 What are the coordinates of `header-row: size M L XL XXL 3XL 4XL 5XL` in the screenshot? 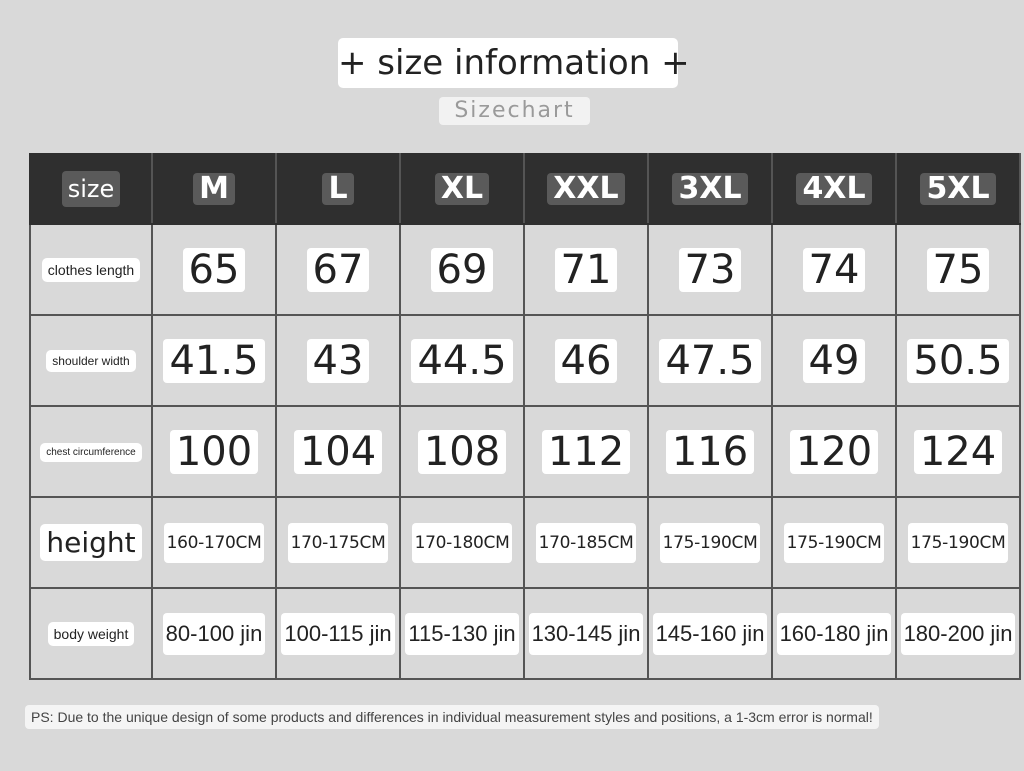 It's located at (525, 189).